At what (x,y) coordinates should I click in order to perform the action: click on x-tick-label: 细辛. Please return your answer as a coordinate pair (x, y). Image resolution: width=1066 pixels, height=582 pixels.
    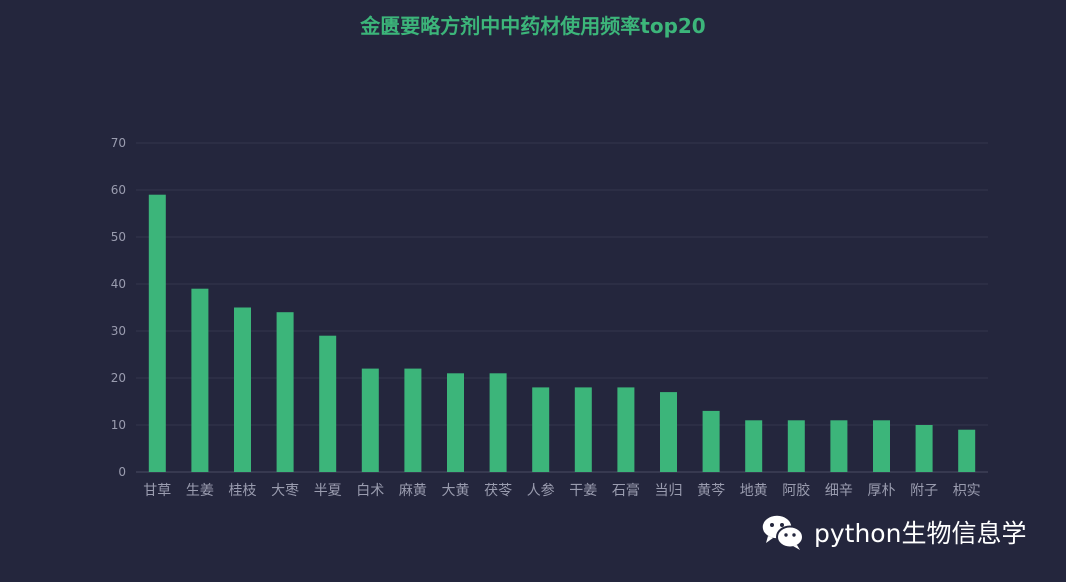
    Looking at the image, I should click on (839, 491).